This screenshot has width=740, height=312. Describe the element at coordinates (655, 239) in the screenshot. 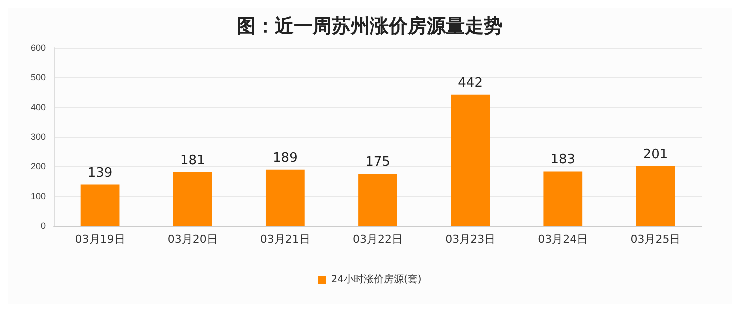

I see `x-tick-label: 03月25日` at that location.